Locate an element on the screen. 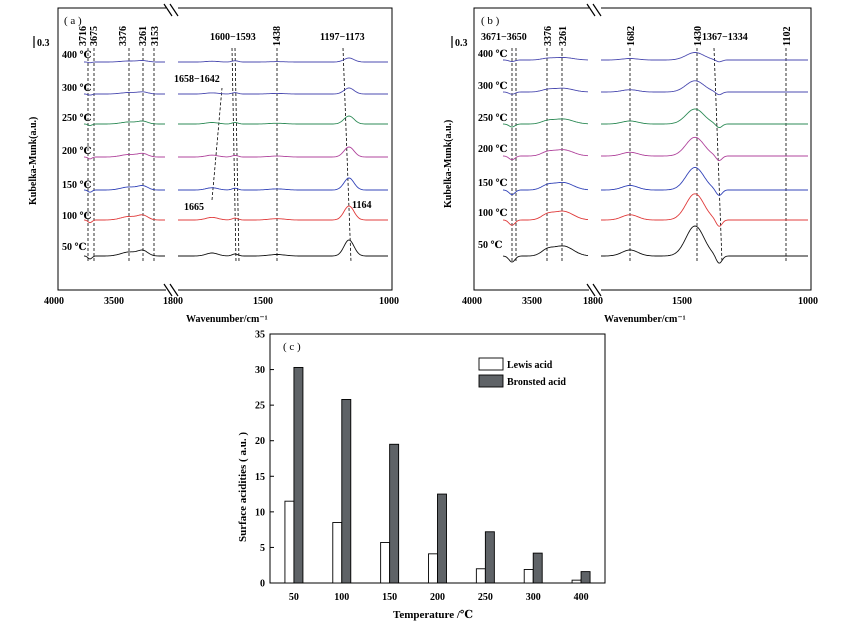 This screenshot has width=858, height=631. peak-label: 1600−1593 is located at coordinates (233, 37).